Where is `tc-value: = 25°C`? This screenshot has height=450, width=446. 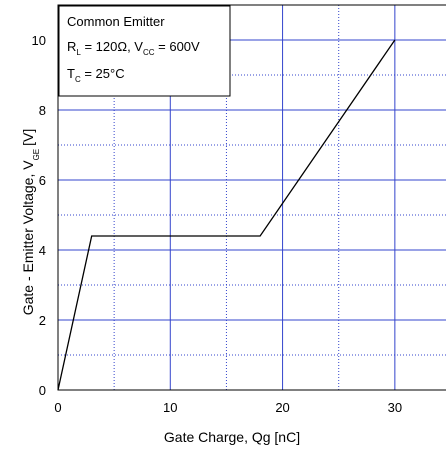
tc-value: = 25°C is located at coordinates (103, 73).